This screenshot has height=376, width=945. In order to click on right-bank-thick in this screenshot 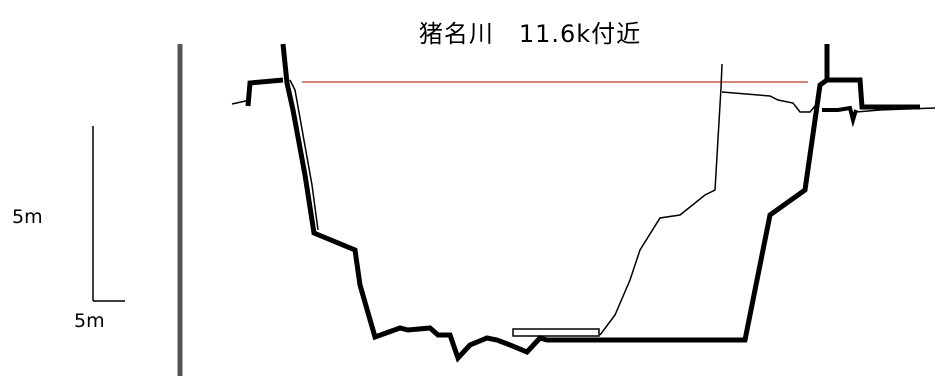, I will do `click(873, 93)`.